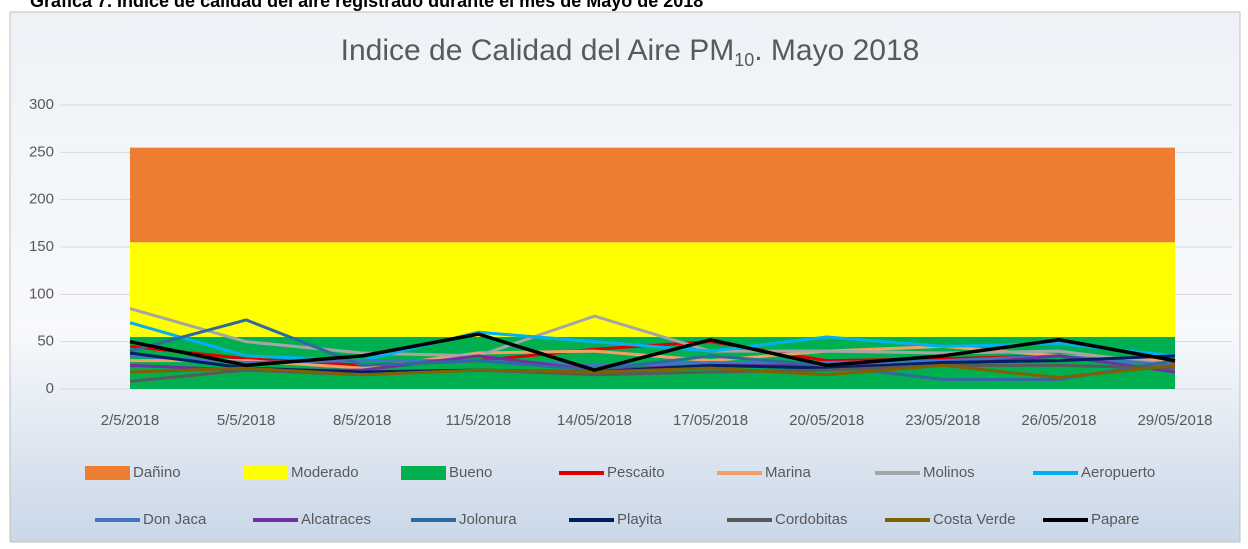 The image size is (1248, 549). What do you see at coordinates (1058, 420) in the screenshot?
I see `x-tick-label: 26/05/2018` at bounding box center [1058, 420].